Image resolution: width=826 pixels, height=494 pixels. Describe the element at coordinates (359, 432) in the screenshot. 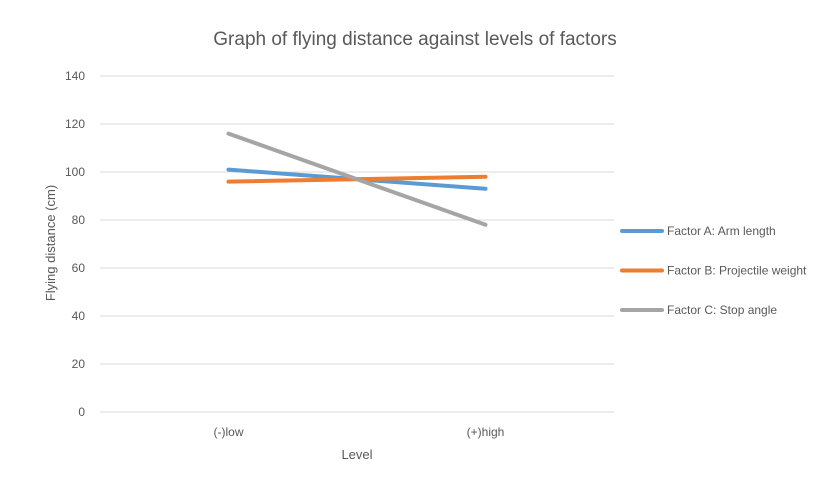

I see `x-axis-ticks: (-)low (+)high` at that location.